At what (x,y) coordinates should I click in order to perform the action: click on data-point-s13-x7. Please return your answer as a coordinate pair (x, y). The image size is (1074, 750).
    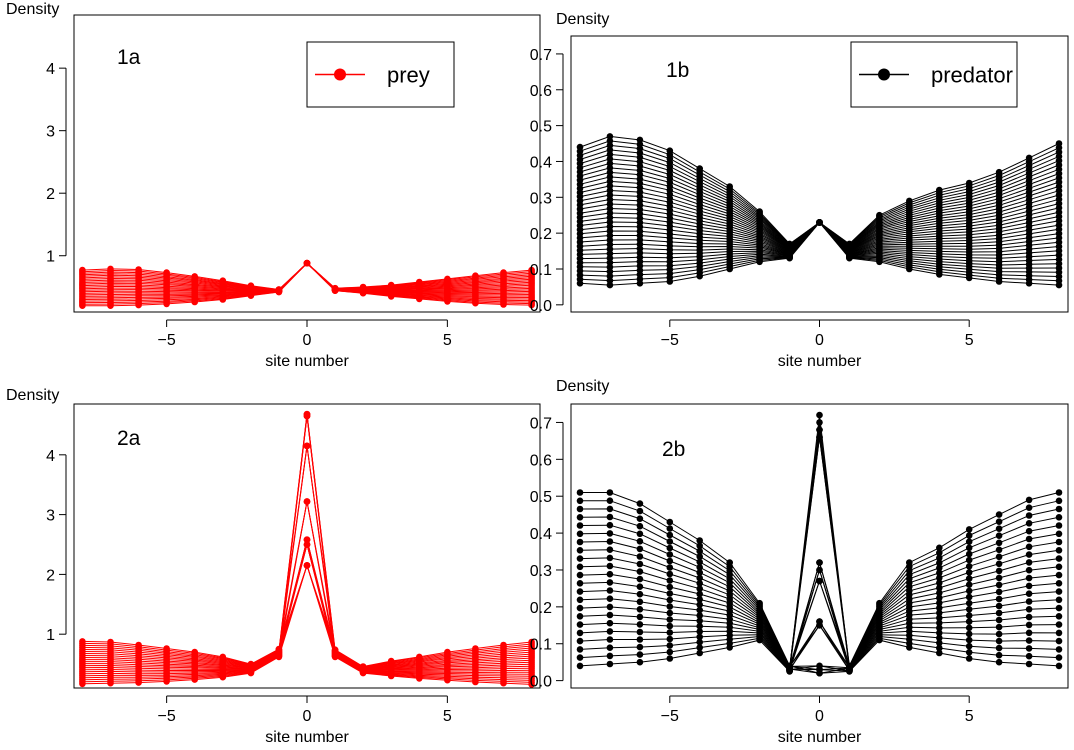
    Looking at the image, I should click on (1029, 570).